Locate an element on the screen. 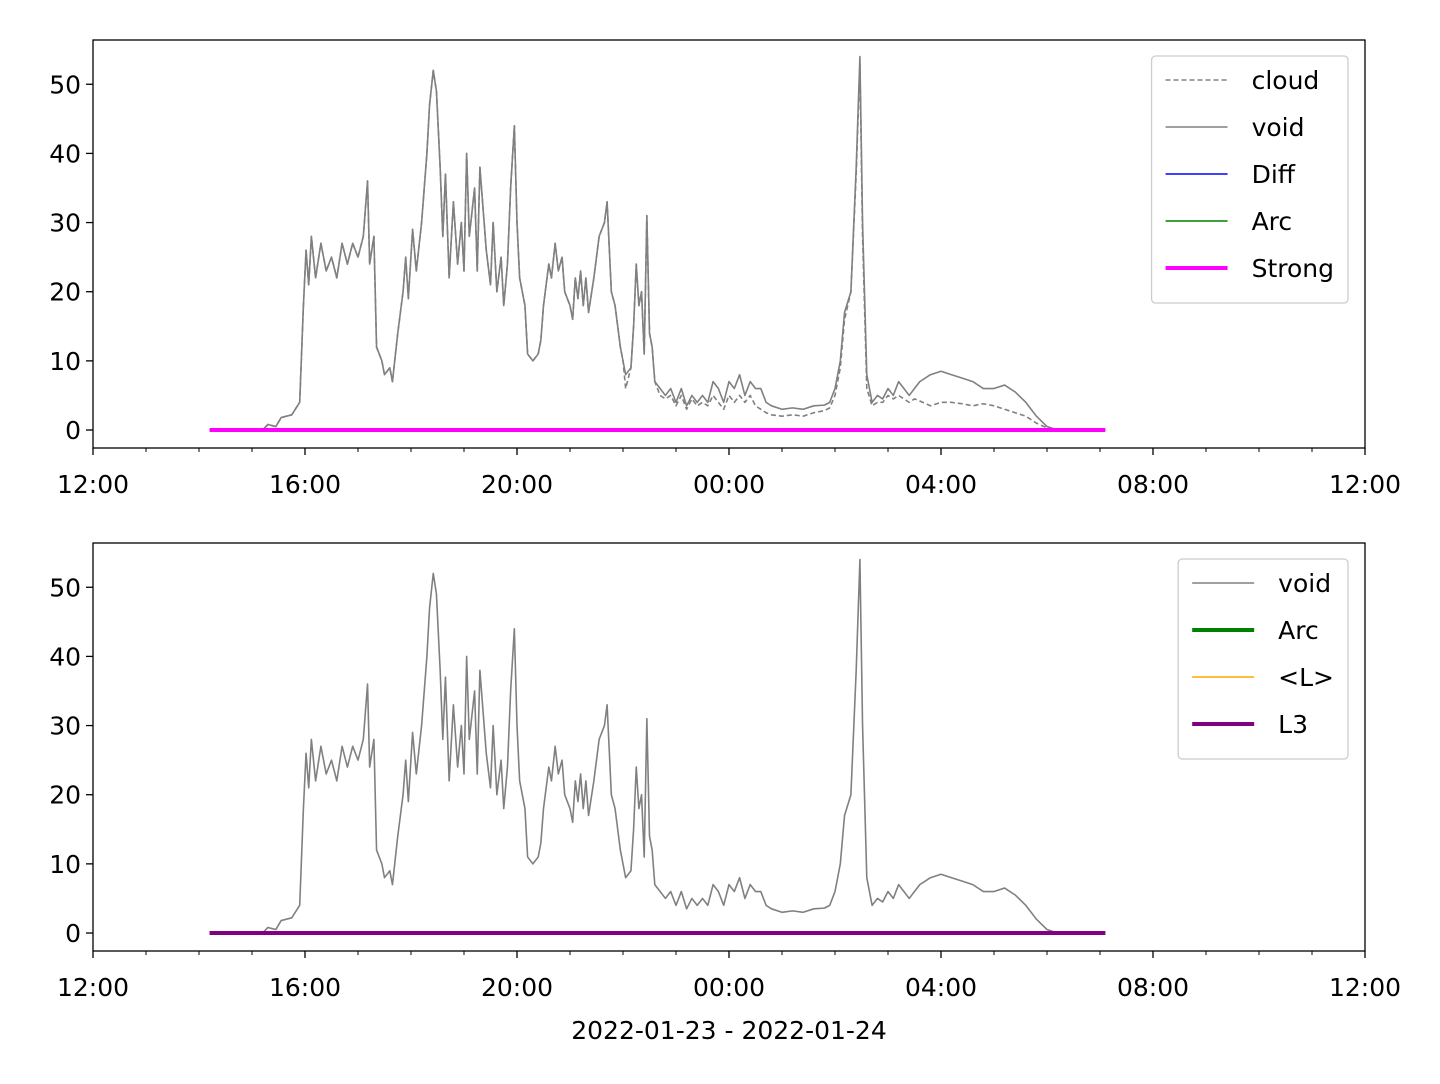 The height and width of the screenshot is (1084, 1440). x-axis-label: 2022-01-23 - 2022-01-24 is located at coordinates (729, 1030).